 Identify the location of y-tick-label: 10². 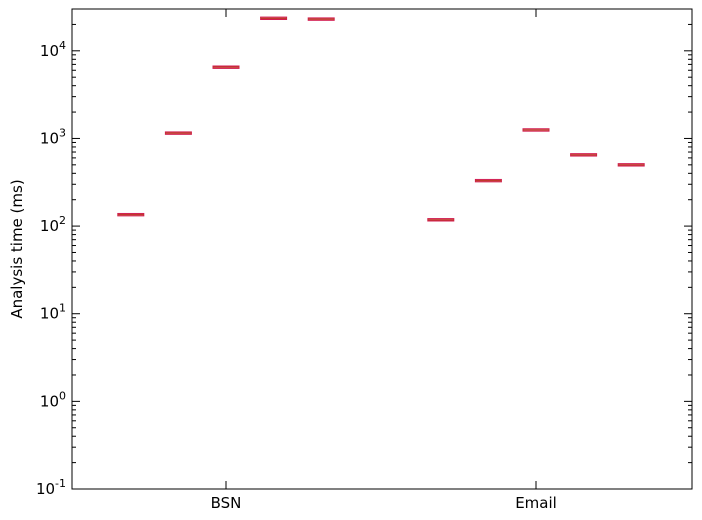
(53, 224).